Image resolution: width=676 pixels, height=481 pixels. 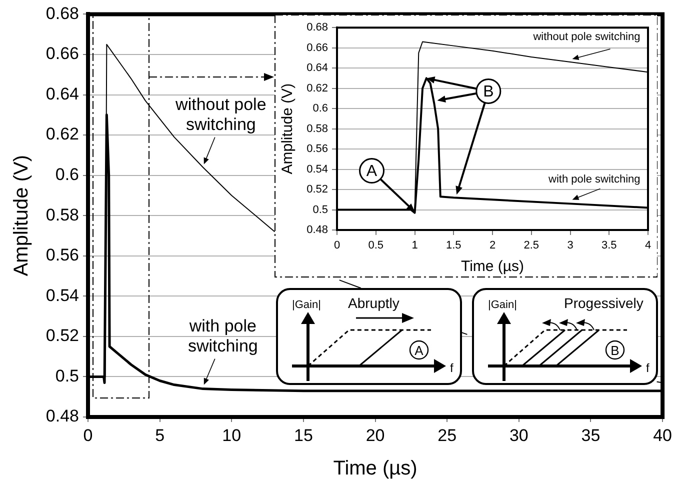 What do you see at coordinates (532, 246) in the screenshot?
I see `x-tick-label: 2.5` at bounding box center [532, 246].